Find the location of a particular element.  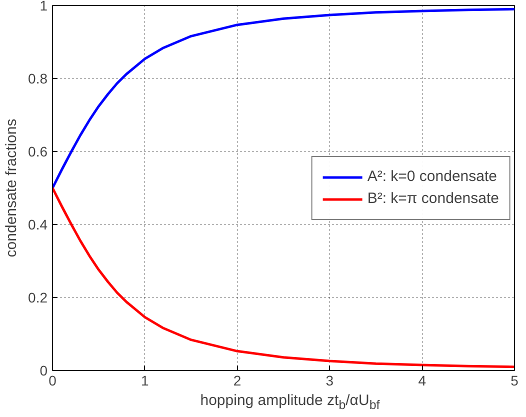

y-tick-label: 0.8 is located at coordinates (38, 78).